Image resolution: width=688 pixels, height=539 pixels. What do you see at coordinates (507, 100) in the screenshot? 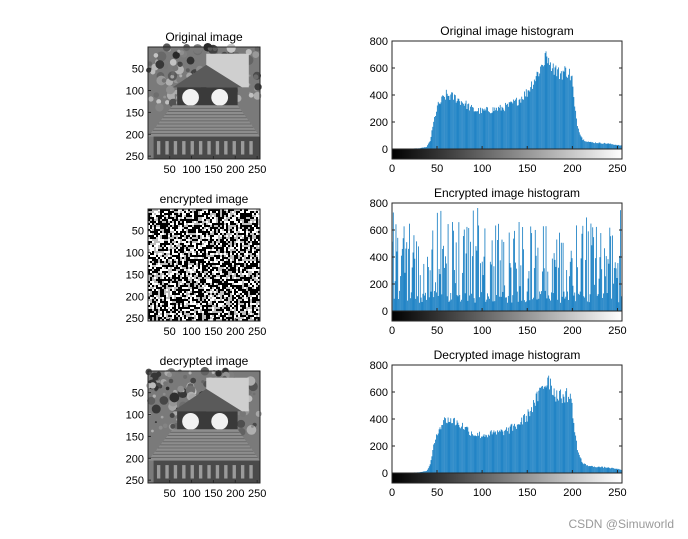
I see `histogram-bars` at bounding box center [507, 100].